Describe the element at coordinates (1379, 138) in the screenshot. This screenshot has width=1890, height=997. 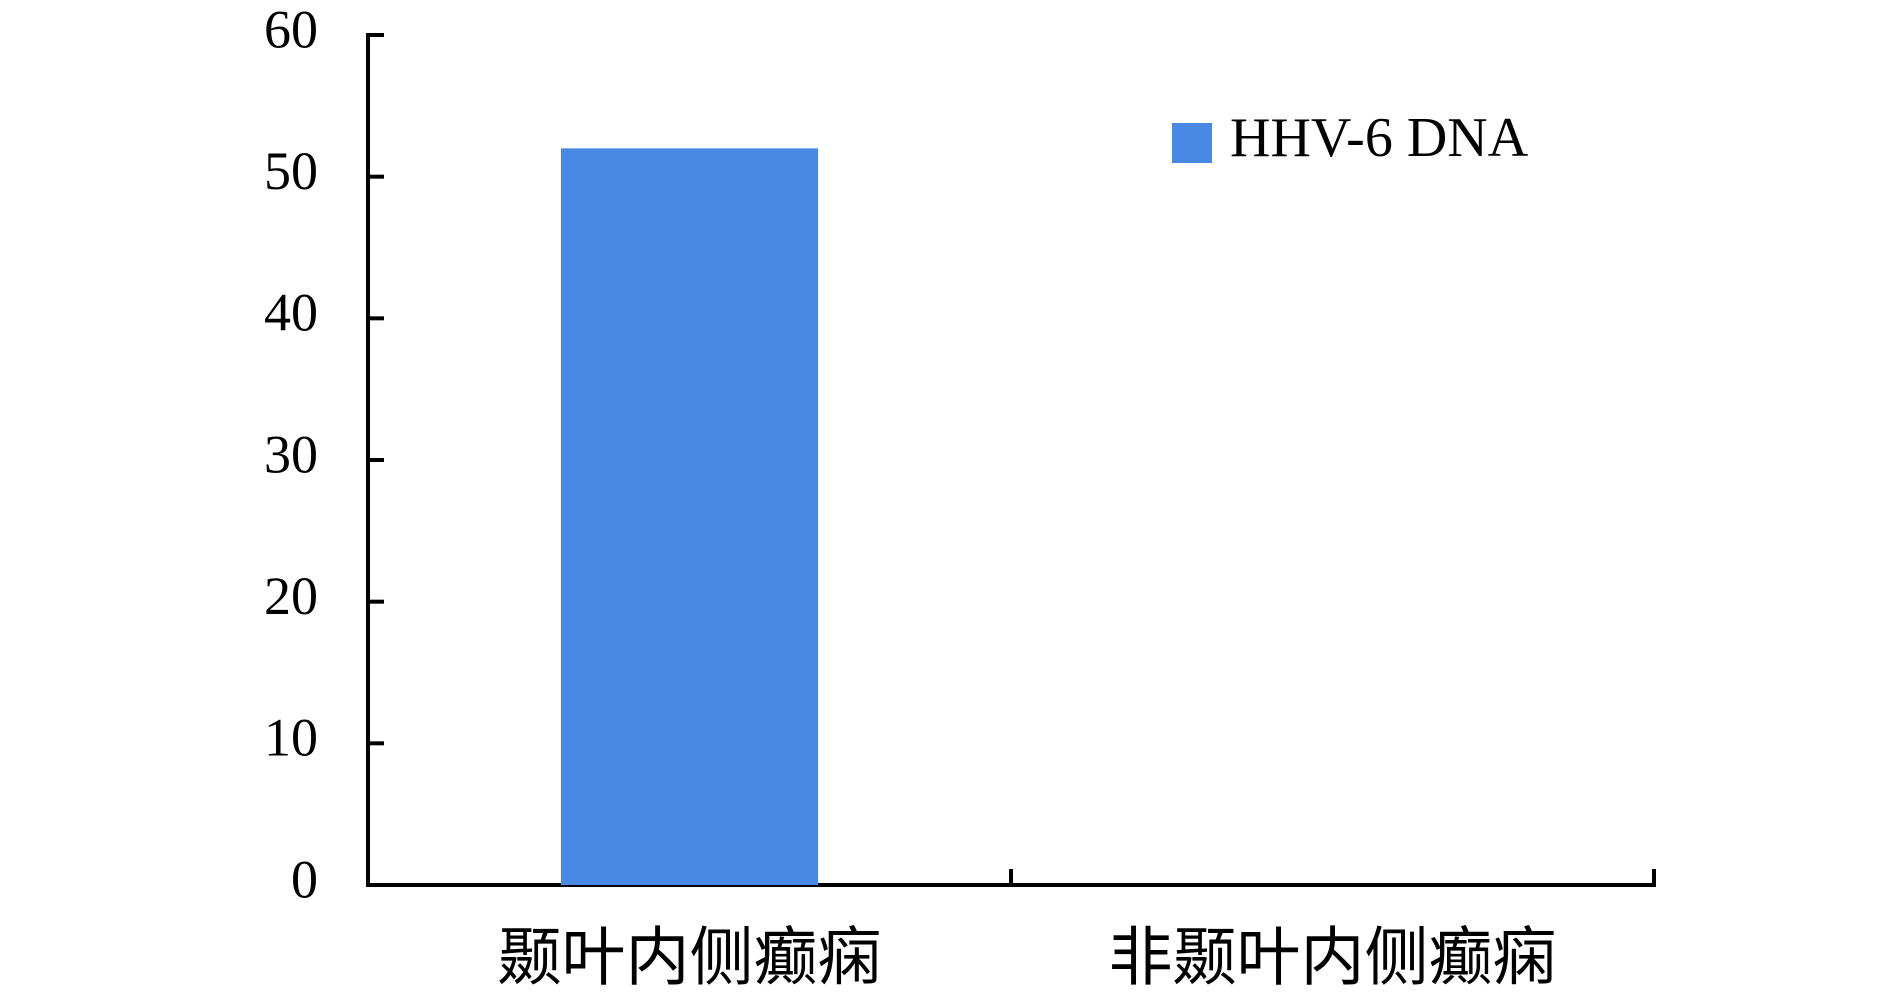
I see `legend-label: HHV-6 DNA` at that location.